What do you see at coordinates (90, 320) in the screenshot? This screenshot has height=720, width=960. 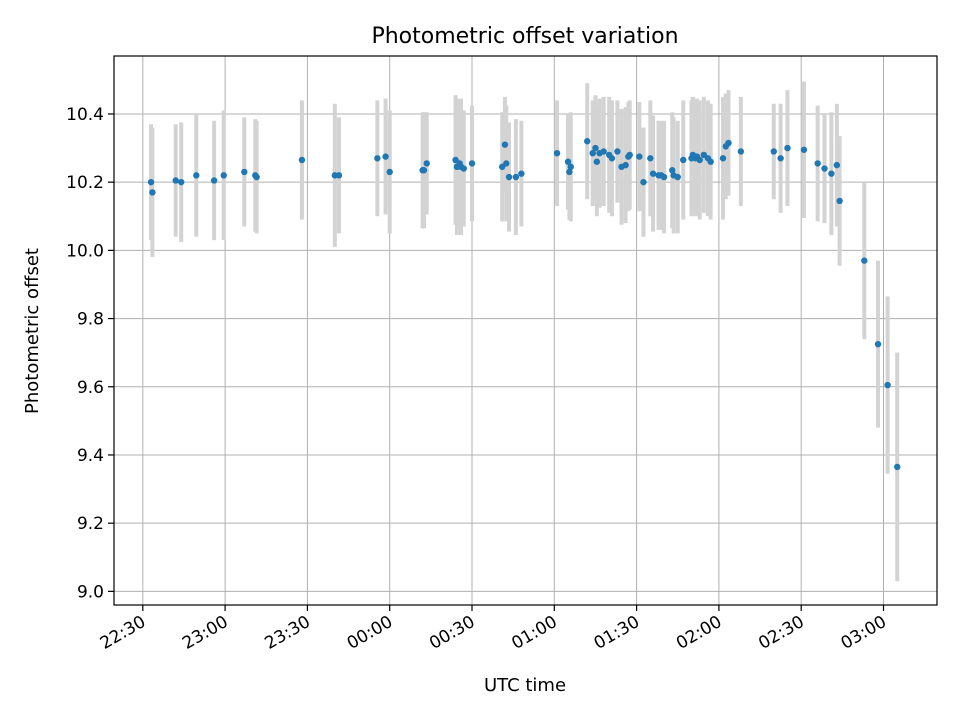 I see `y-tick-label: 9.8` at bounding box center [90, 320].